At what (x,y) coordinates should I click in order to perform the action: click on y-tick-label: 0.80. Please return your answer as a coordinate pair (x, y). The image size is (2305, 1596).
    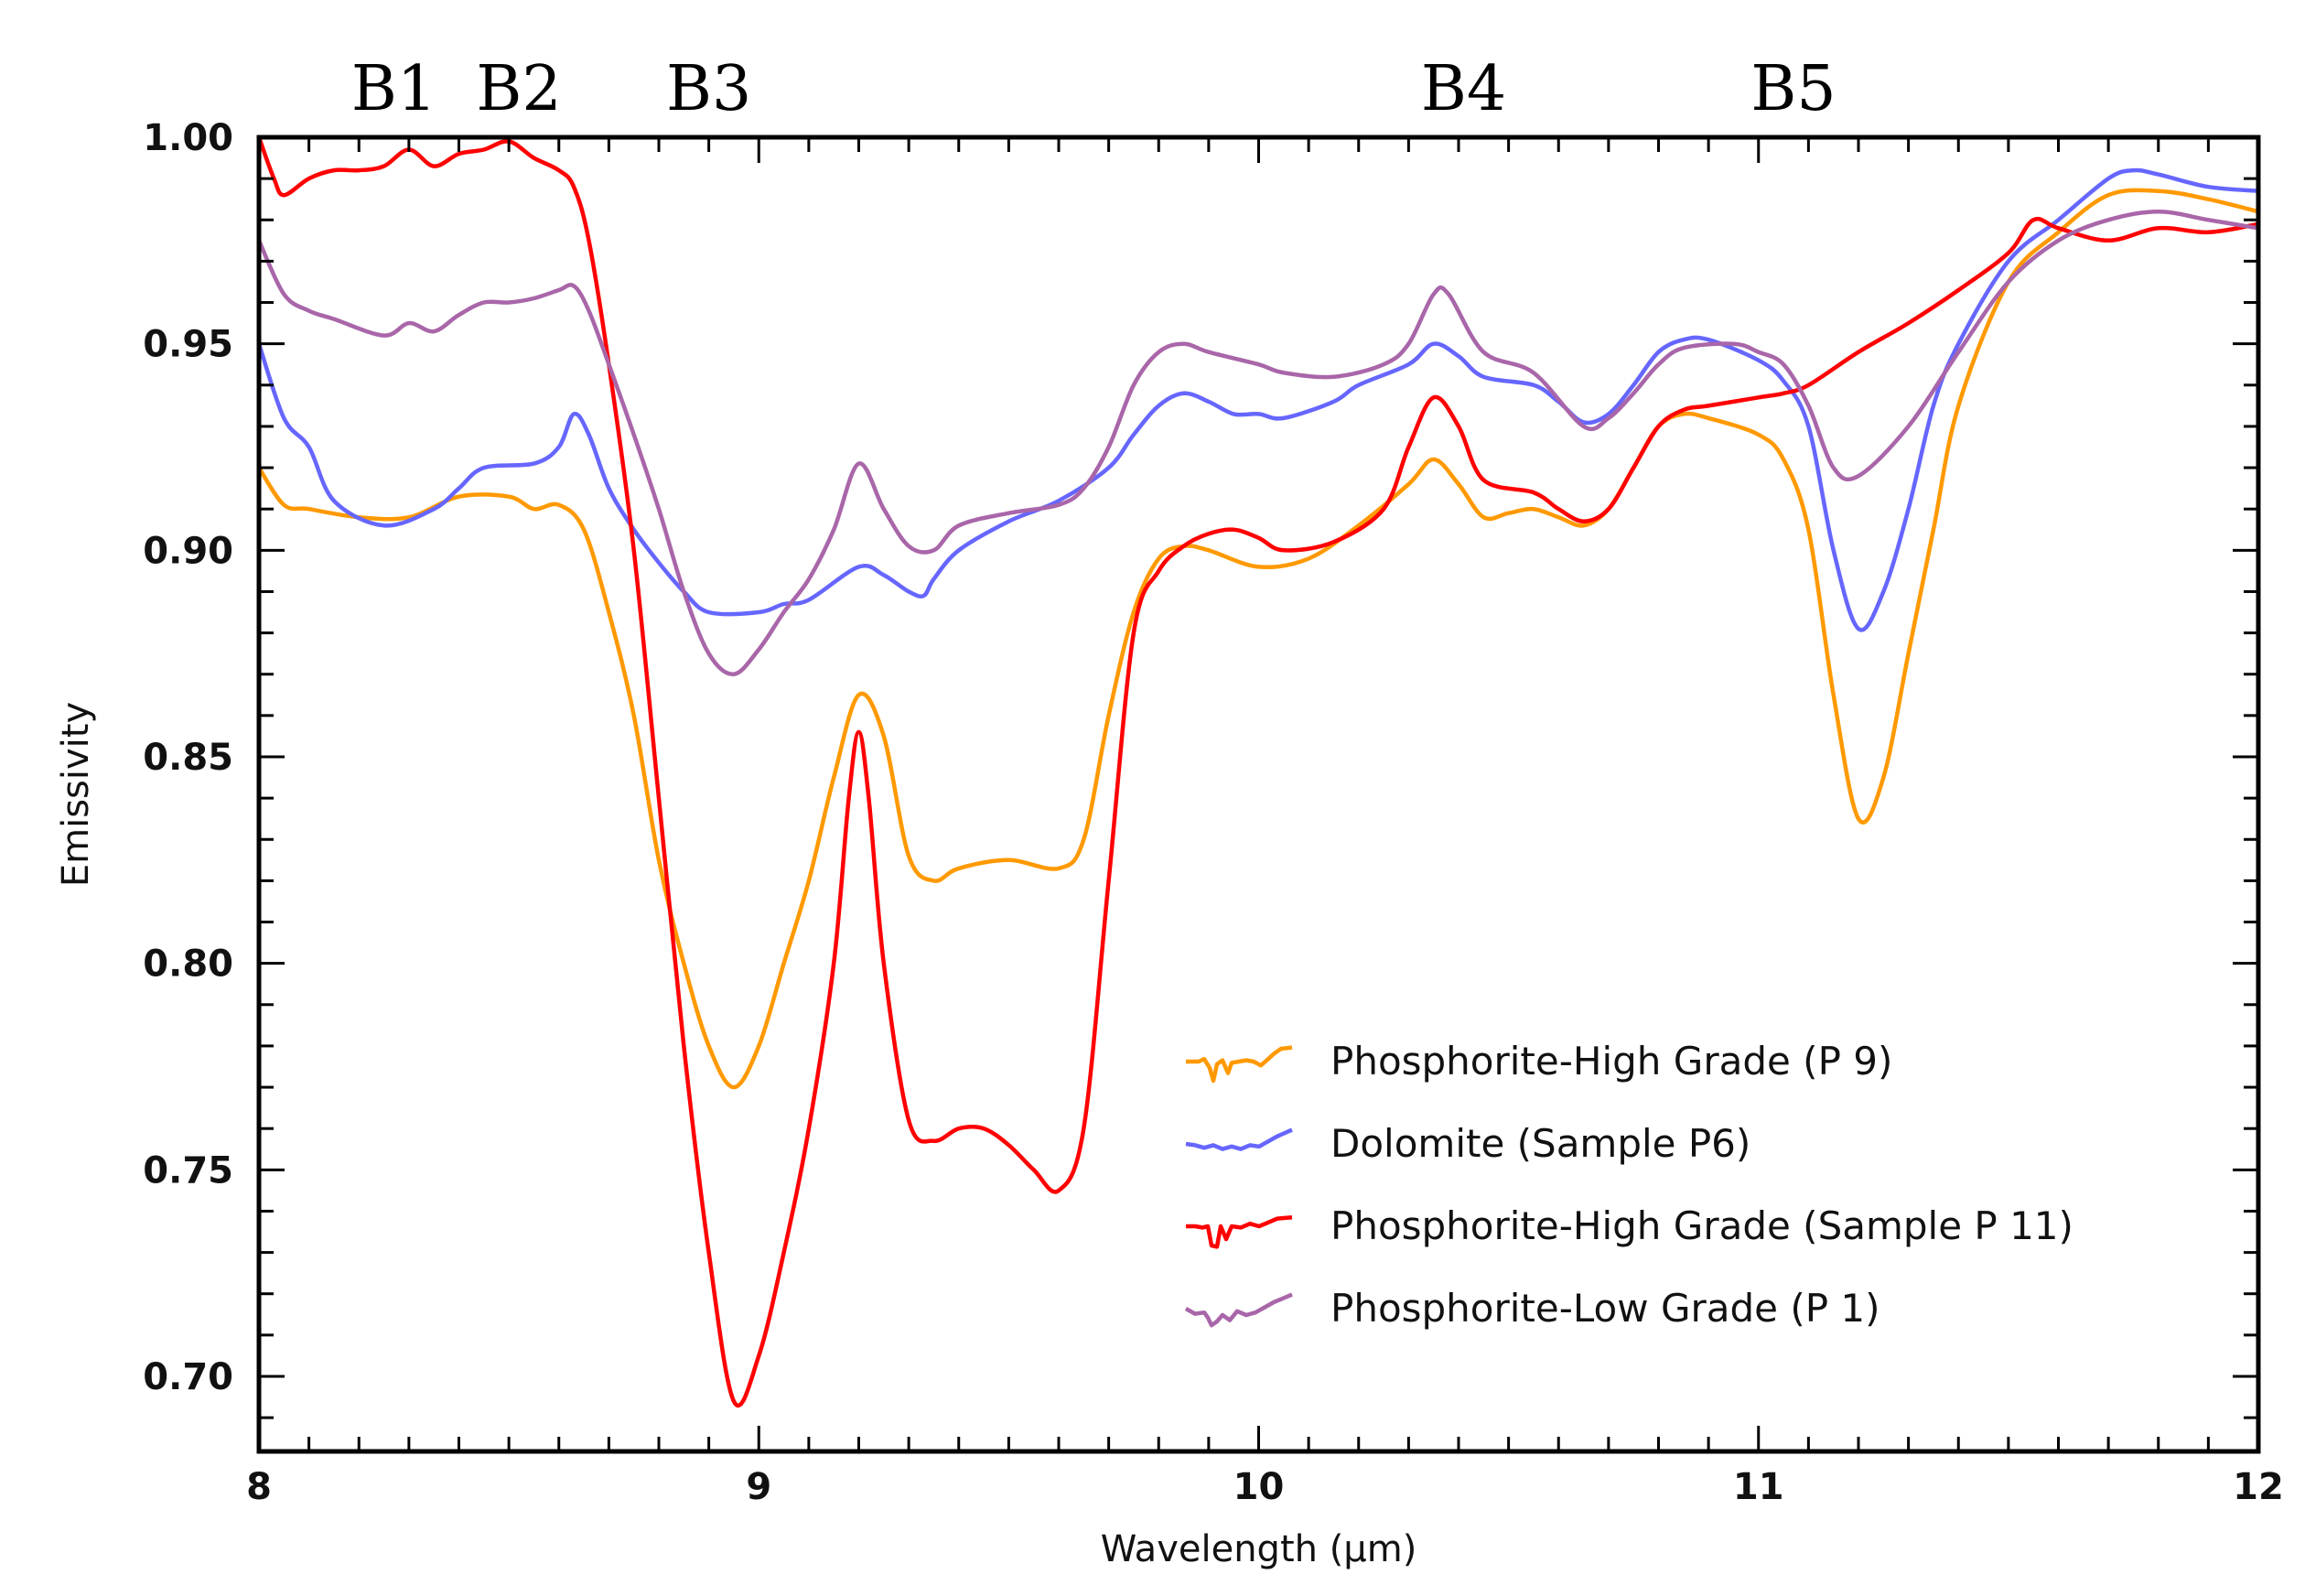
    Looking at the image, I should click on (188, 965).